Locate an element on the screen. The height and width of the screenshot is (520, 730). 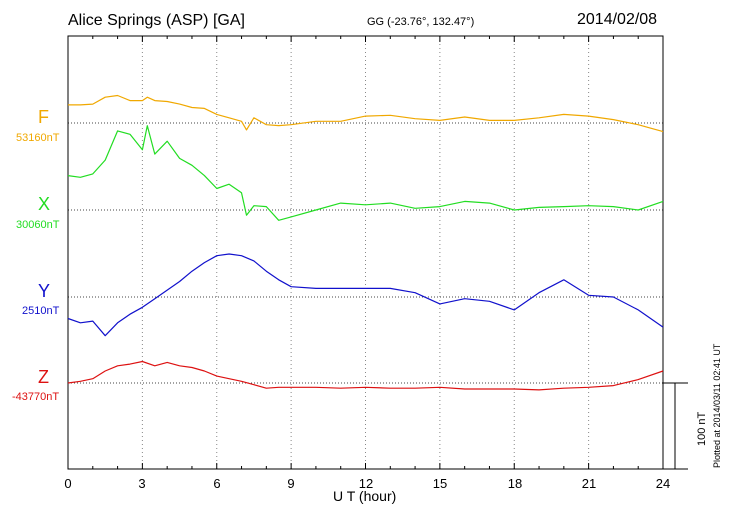
x-tick-label-24: 24 is located at coordinates (663, 483).